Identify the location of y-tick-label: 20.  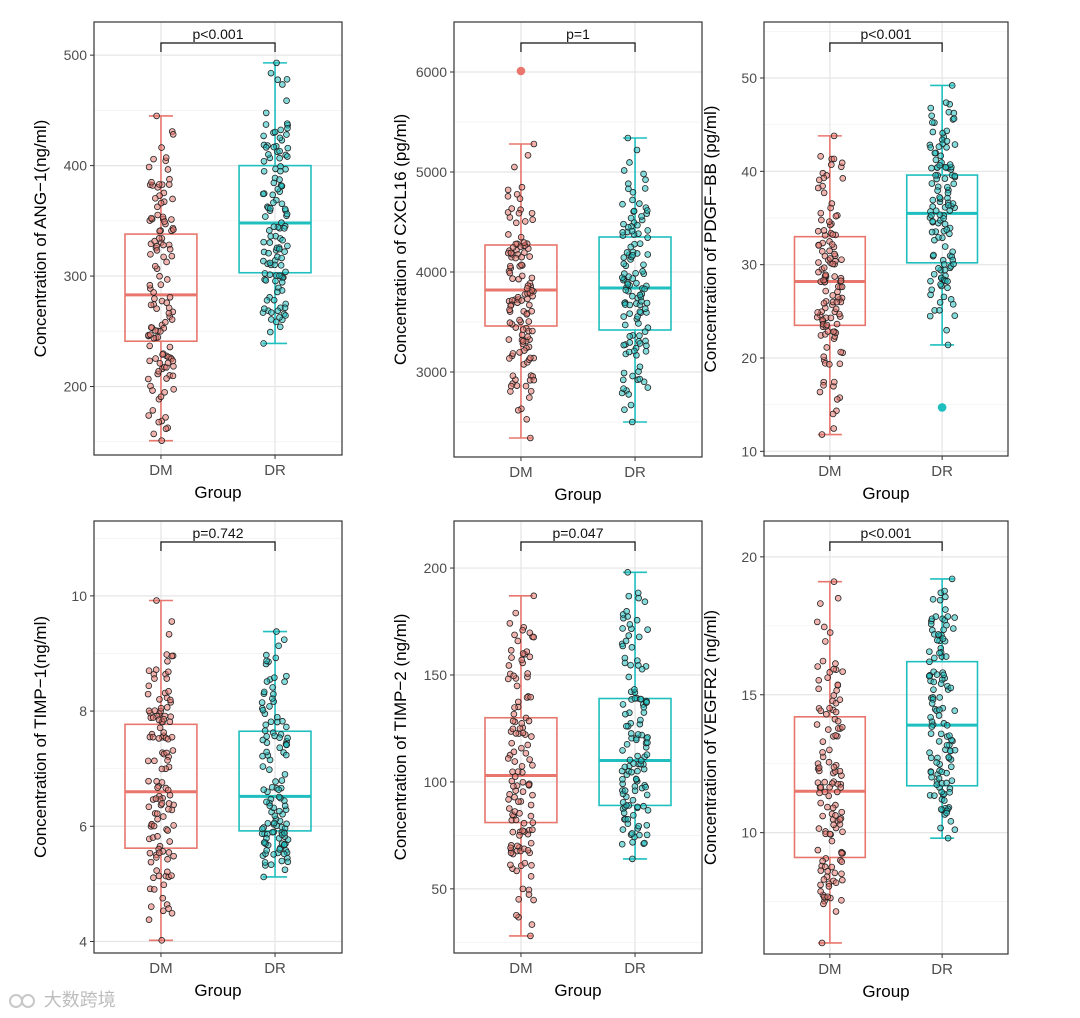
(749, 557).